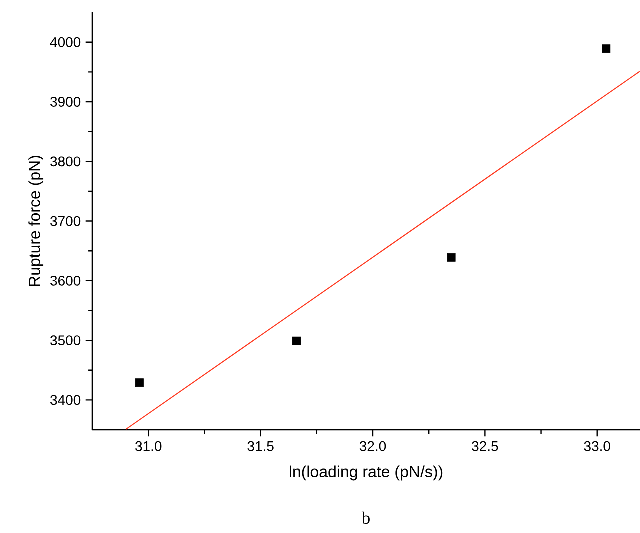 Image resolution: width=640 pixels, height=533 pixels. I want to click on x-tick-label: 31.5, so click(261, 446).